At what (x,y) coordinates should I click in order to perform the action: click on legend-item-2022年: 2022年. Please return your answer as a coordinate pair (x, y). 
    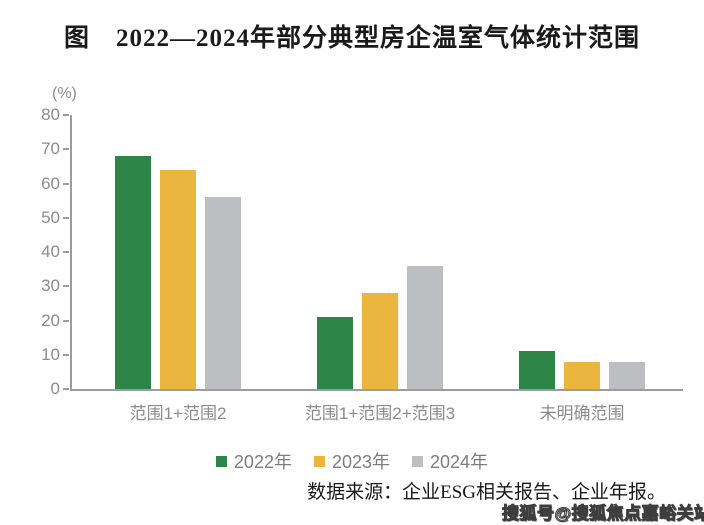
    Looking at the image, I should click on (253, 461).